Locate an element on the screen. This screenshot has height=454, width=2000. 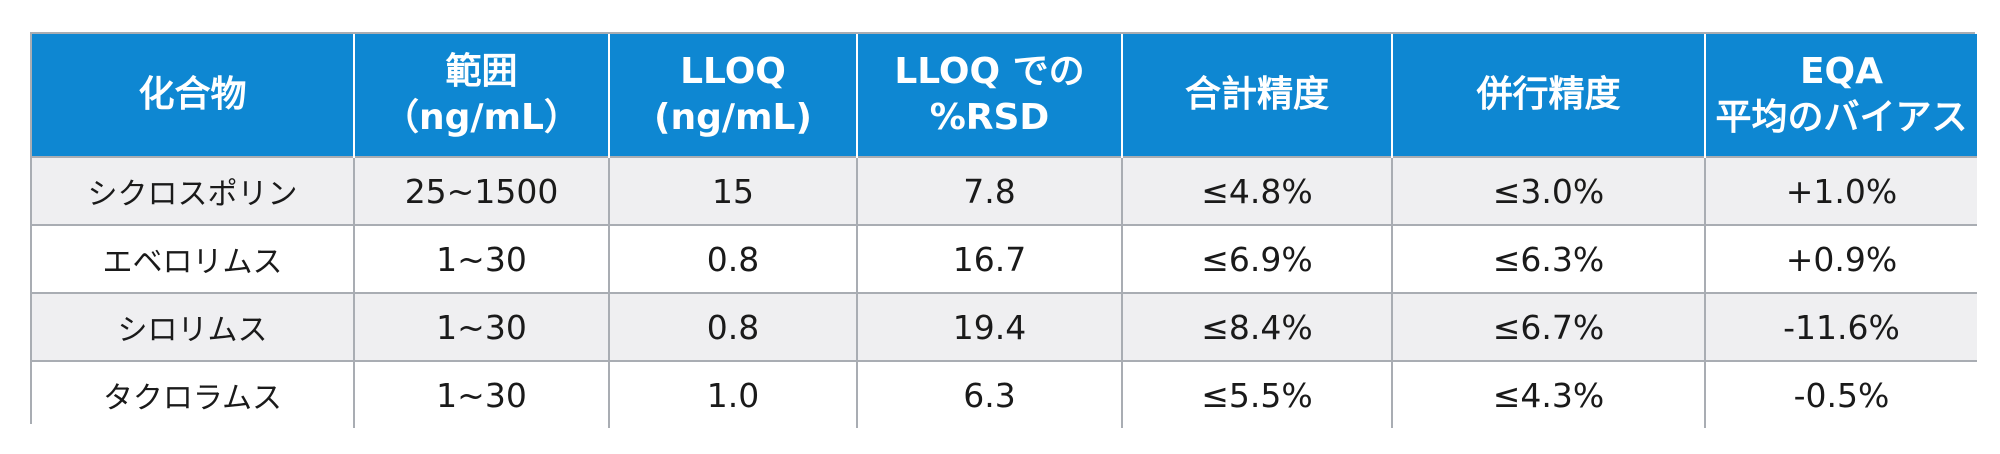
header-total-precision: 合計精度 is located at coordinates (1256, 95).